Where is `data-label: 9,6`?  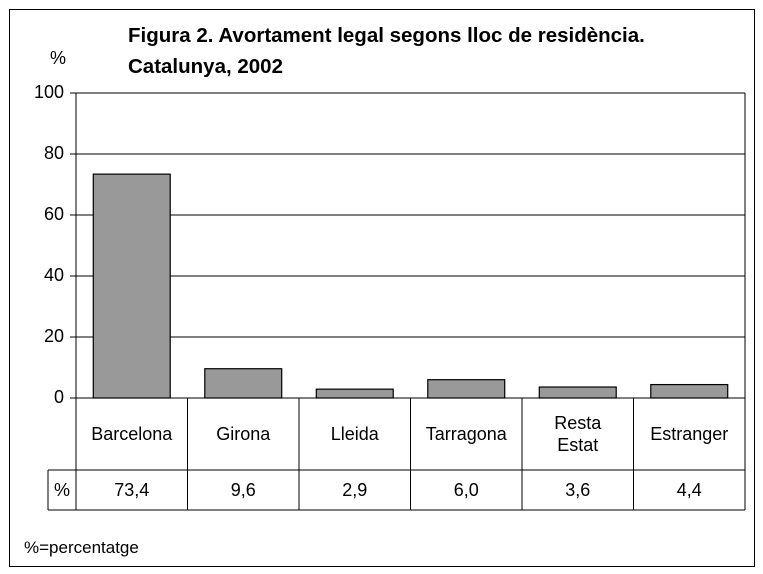 data-label: 9,6 is located at coordinates (243, 490).